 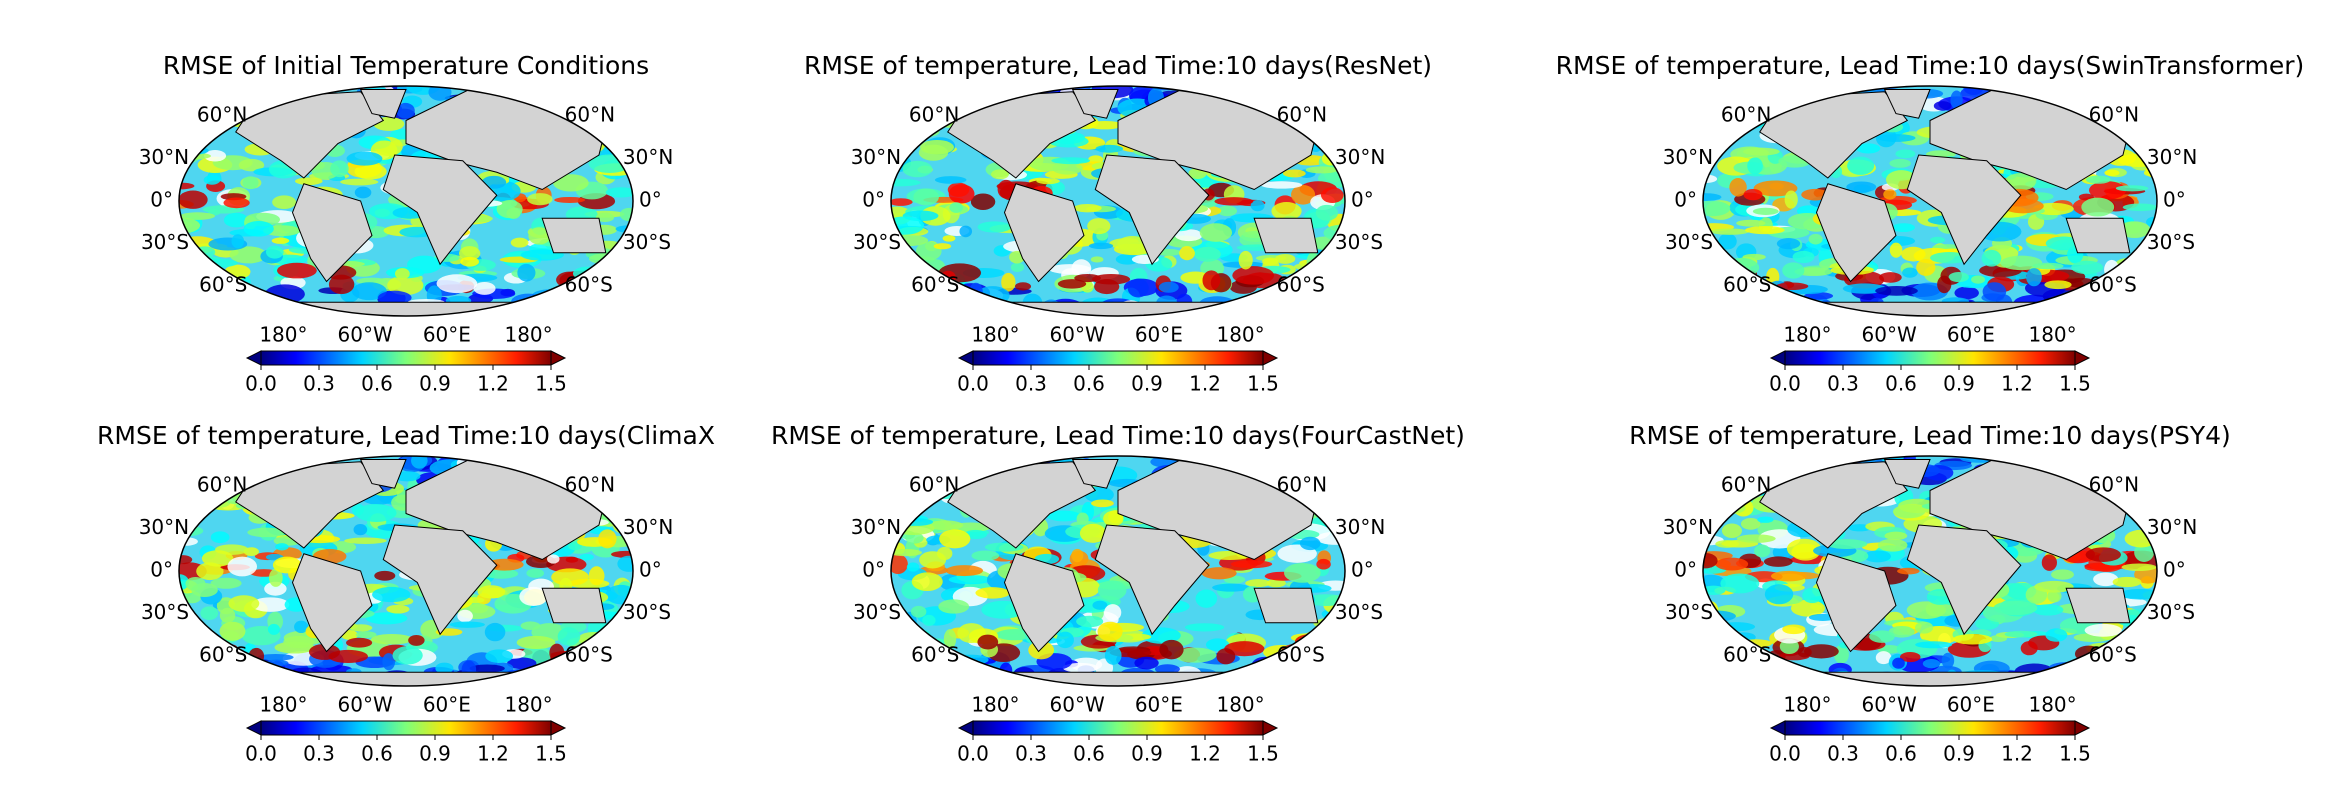 What do you see at coordinates (934, 484) in the screenshot?
I see `lat-label: 60°N` at bounding box center [934, 484].